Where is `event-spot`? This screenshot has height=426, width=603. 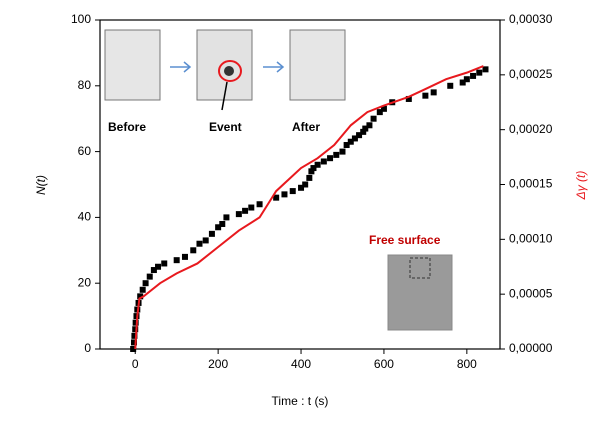
event-spot is located at coordinates (229, 71).